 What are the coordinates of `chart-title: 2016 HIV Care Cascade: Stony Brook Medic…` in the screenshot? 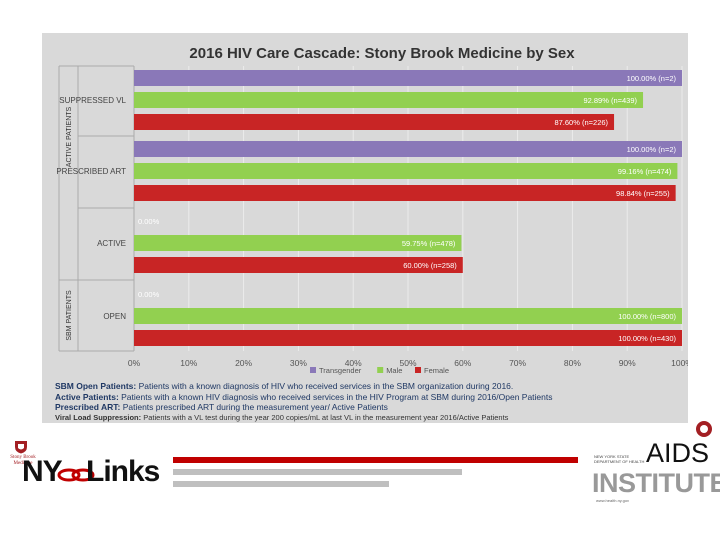 It's located at (382, 53).